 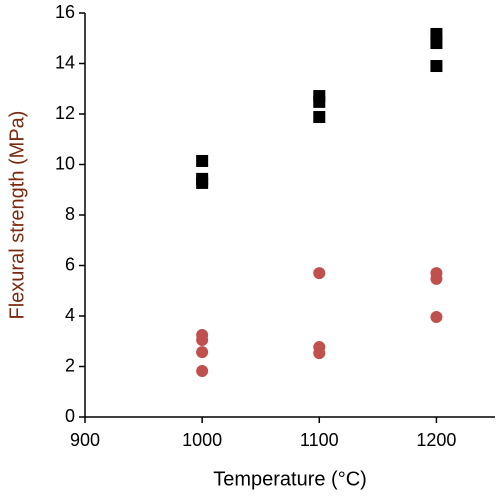 What do you see at coordinates (70, 214) in the screenshot?
I see `y-tick-label: 8` at bounding box center [70, 214].